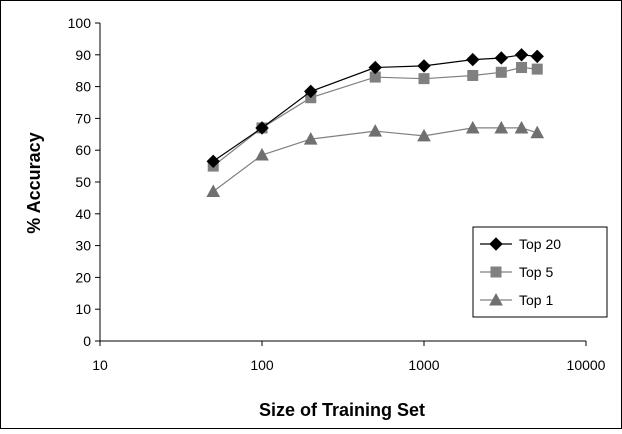 The width and height of the screenshot is (622, 434). Describe the element at coordinates (342, 410) in the screenshot. I see `x-axis-title: Size of Training Set` at that location.